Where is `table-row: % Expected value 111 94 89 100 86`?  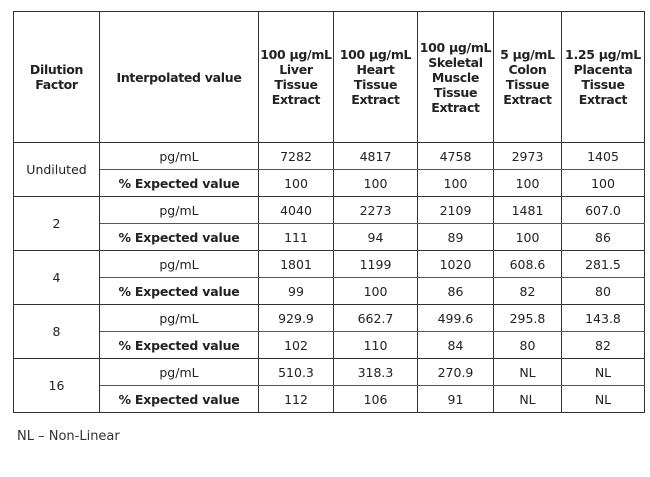 table-row: % Expected value 111 94 89 100 86 is located at coordinates (329, 237).